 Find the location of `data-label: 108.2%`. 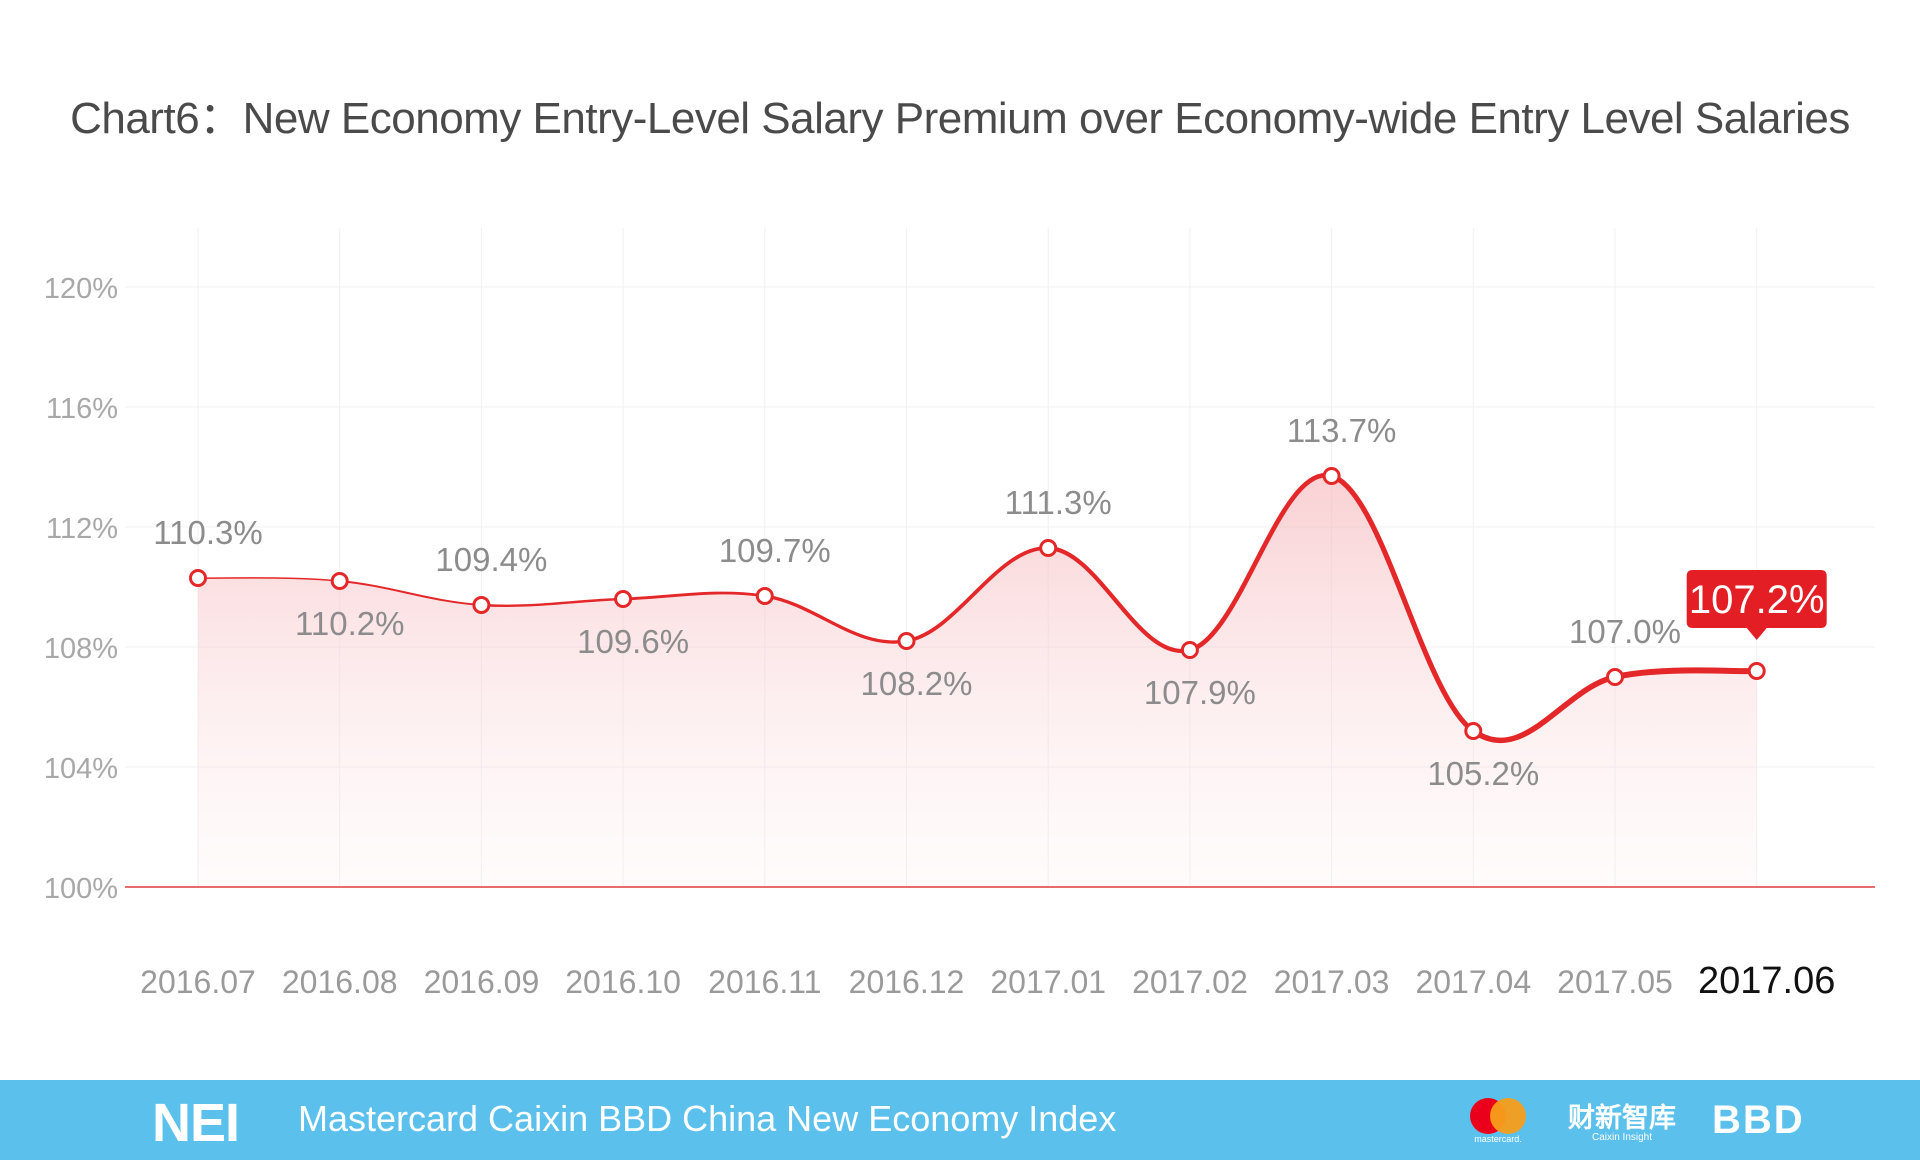

data-label: 108.2% is located at coordinates (917, 683).